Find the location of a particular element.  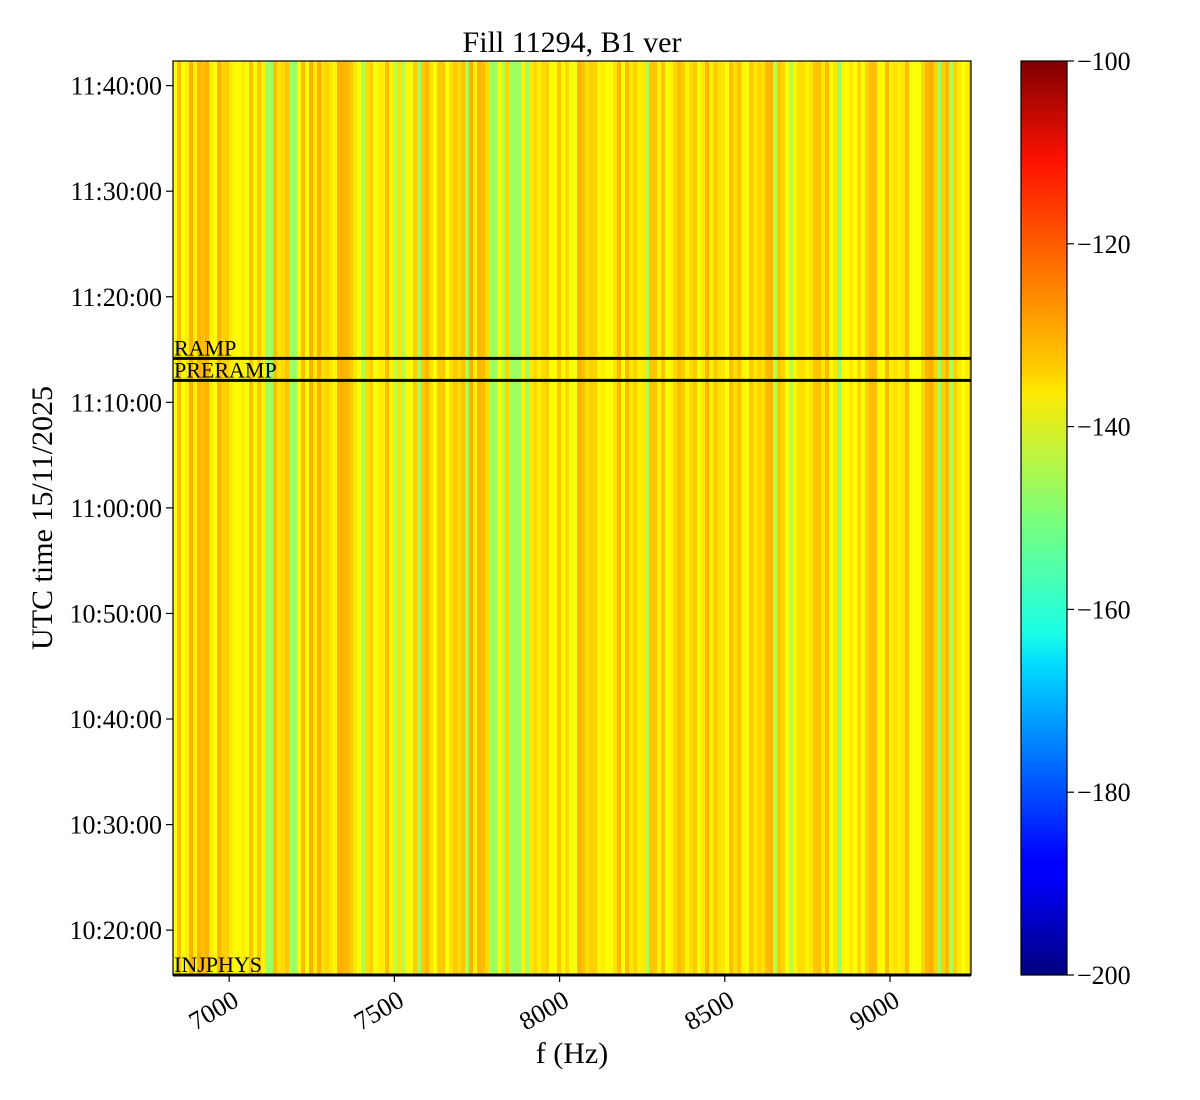

colorbar-tick-label: −160 is located at coordinates (1104, 609).